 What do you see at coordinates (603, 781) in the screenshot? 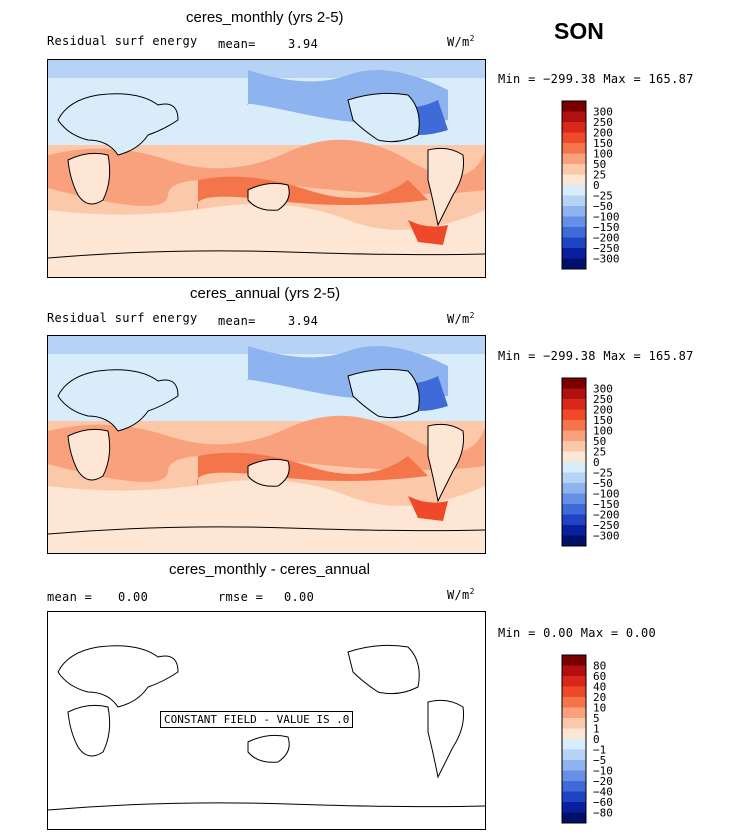
I see `colorbar-tick-label: −20` at bounding box center [603, 781].